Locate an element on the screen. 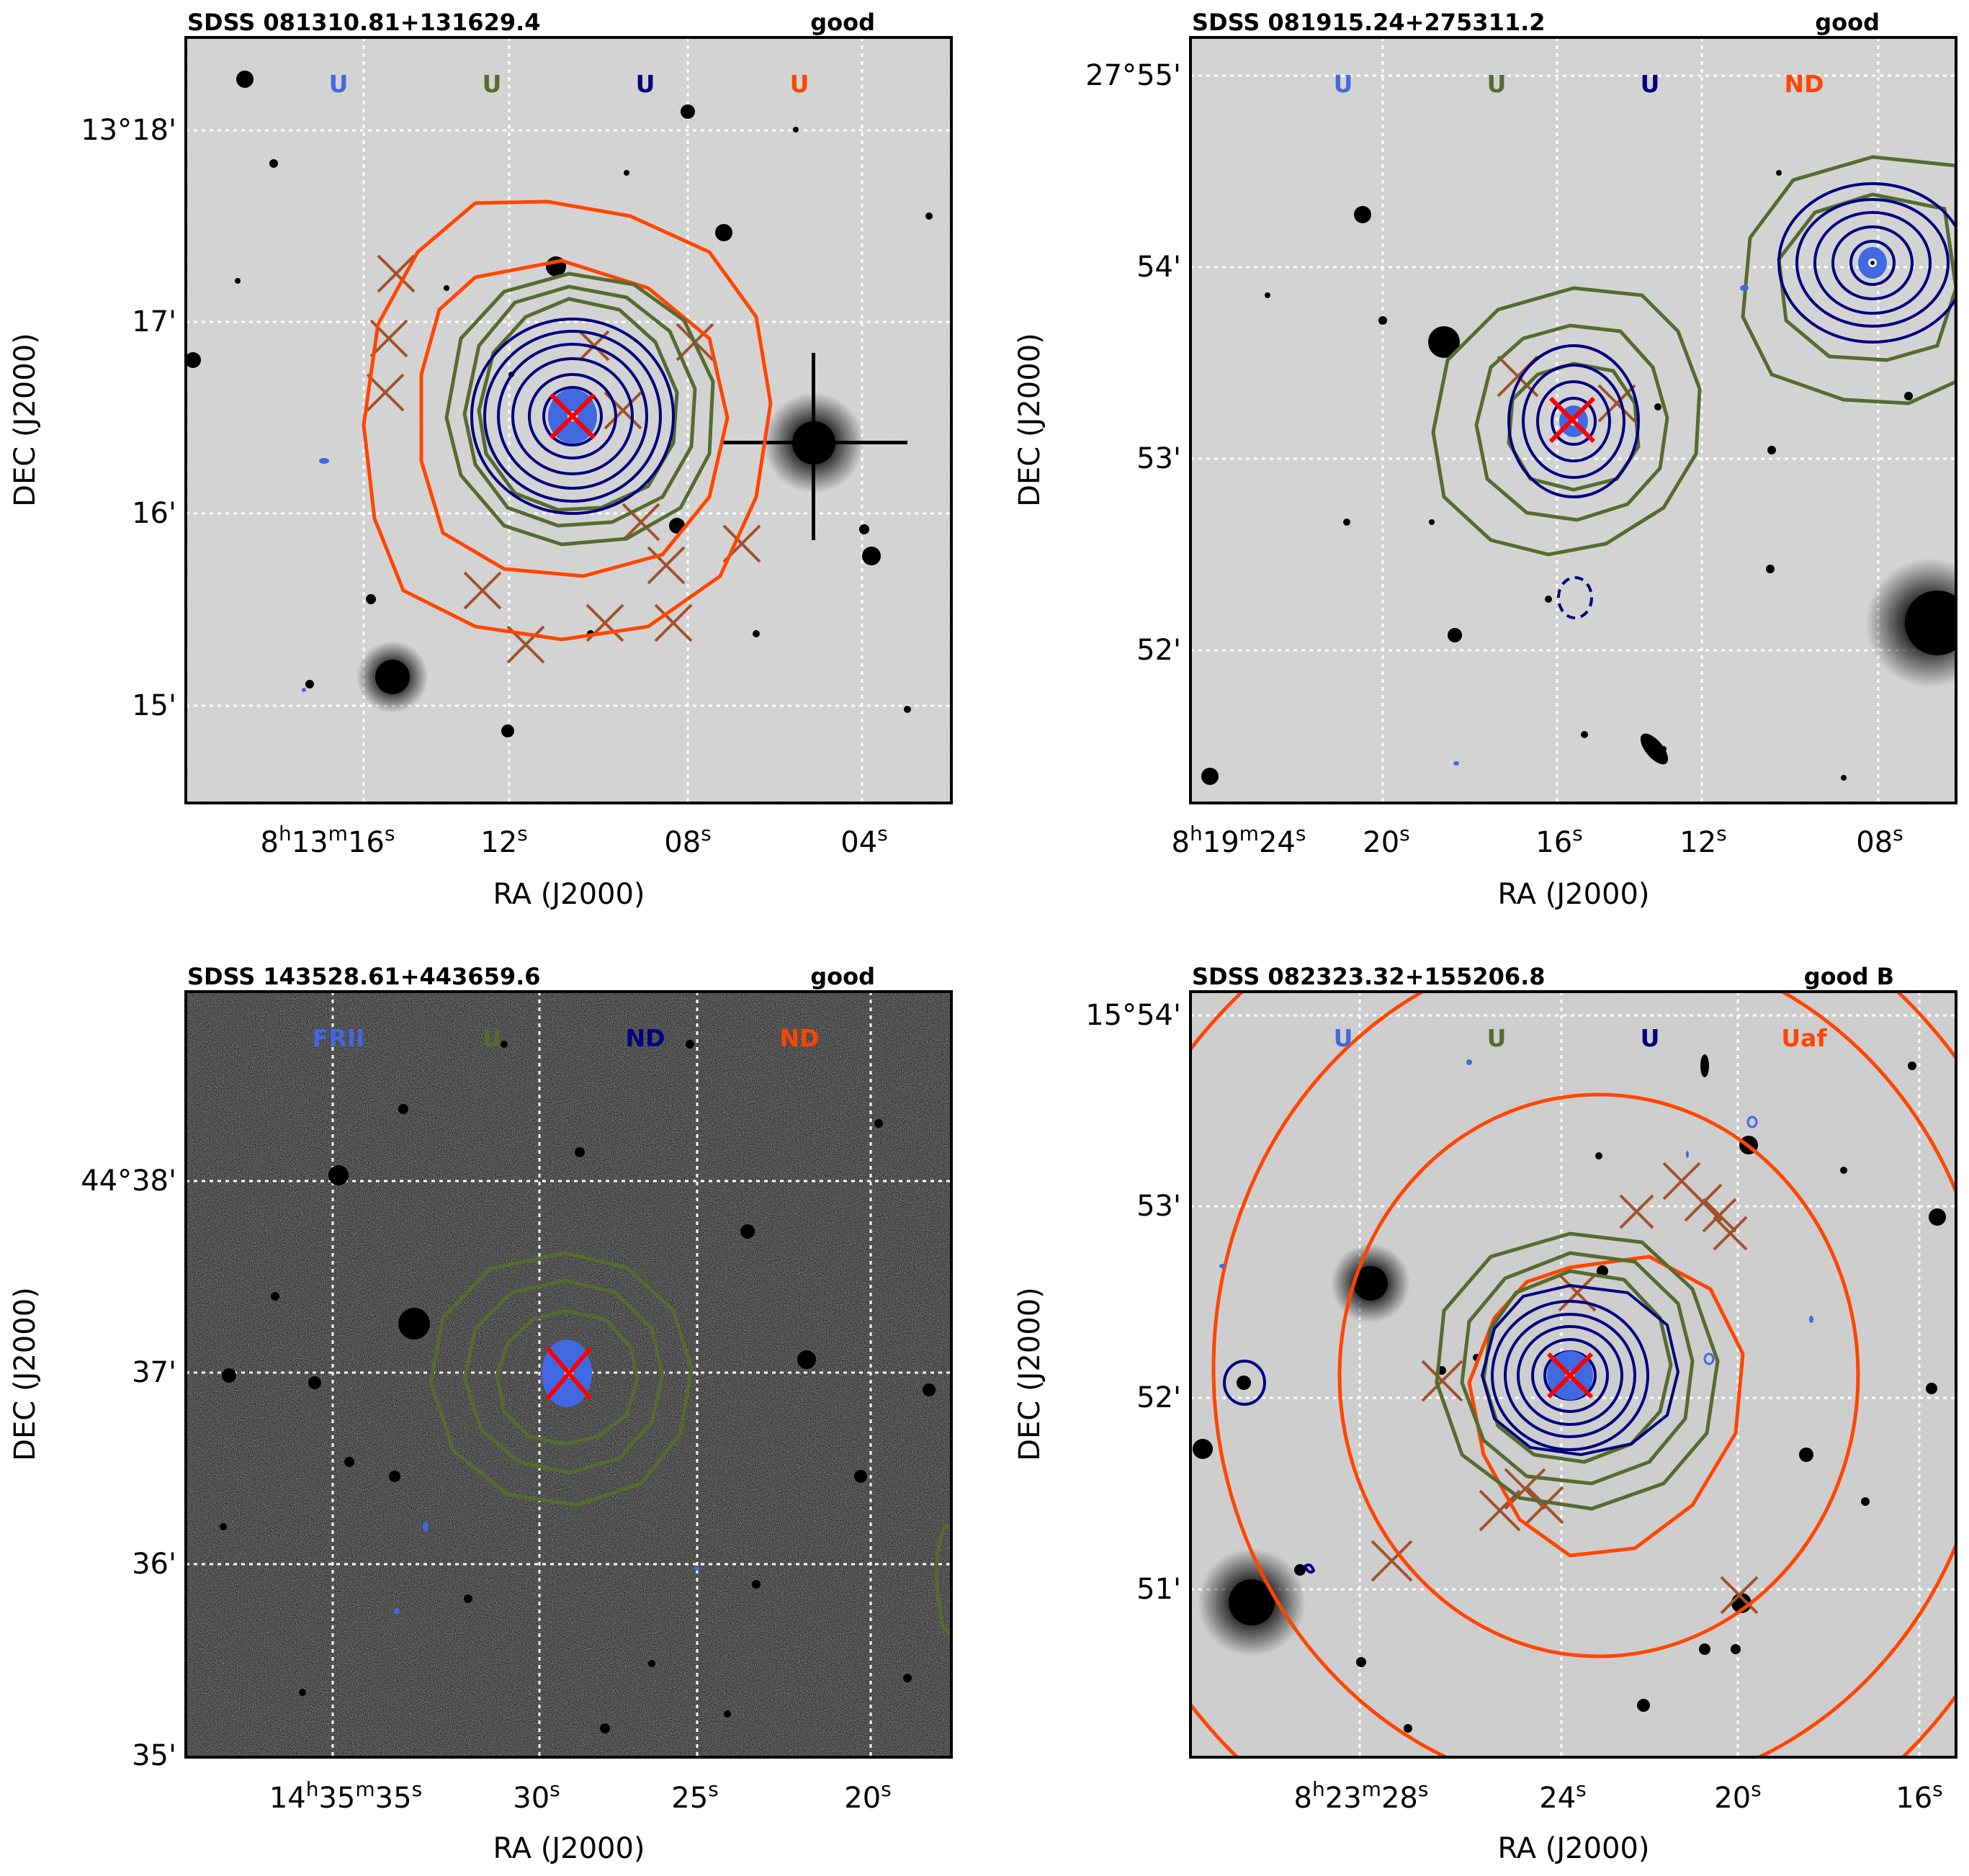 The image size is (1969, 1876). dec-tick: 15' is located at coordinates (154, 705).